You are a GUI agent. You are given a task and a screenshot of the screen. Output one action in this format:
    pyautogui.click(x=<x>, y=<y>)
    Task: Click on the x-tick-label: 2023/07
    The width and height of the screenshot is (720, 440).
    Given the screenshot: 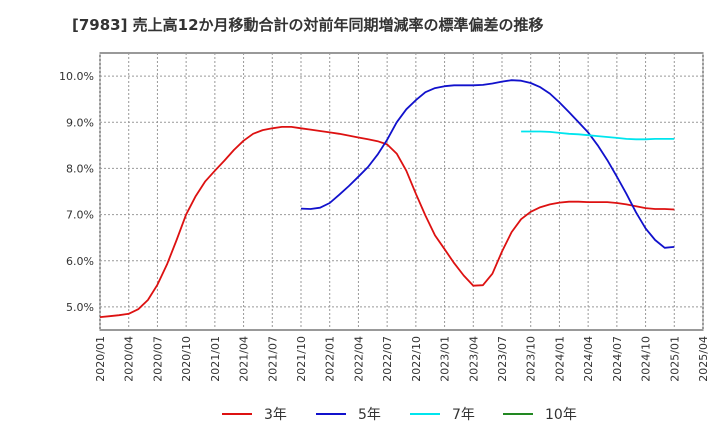 What is the action you would take?
    pyautogui.click(x=502, y=359)
    